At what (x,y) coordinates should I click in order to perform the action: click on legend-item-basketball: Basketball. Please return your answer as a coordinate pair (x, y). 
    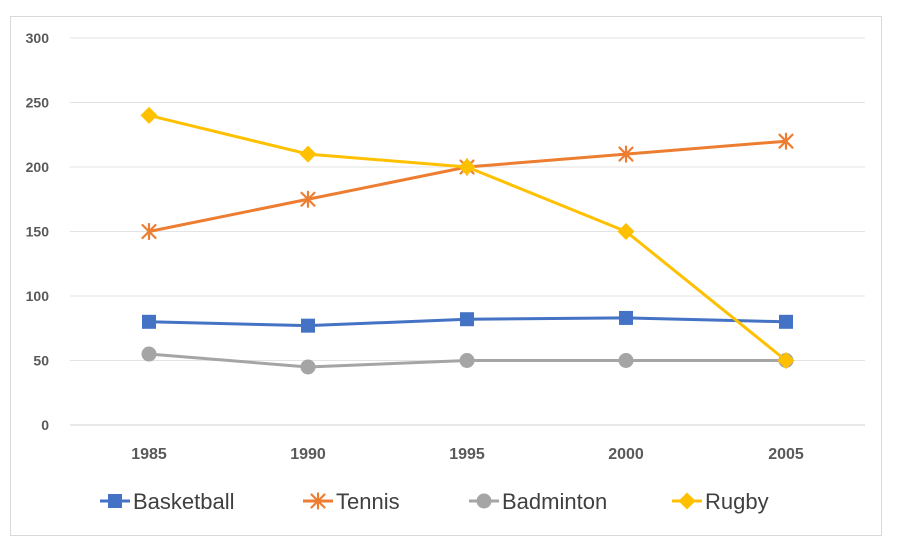
    Looking at the image, I should click on (167, 501).